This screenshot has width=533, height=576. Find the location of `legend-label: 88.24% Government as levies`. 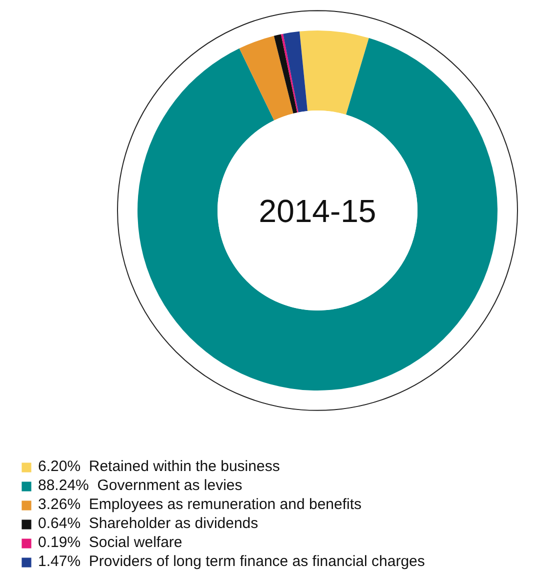

legend-label: 88.24% Government as levies is located at coordinates (140, 485).